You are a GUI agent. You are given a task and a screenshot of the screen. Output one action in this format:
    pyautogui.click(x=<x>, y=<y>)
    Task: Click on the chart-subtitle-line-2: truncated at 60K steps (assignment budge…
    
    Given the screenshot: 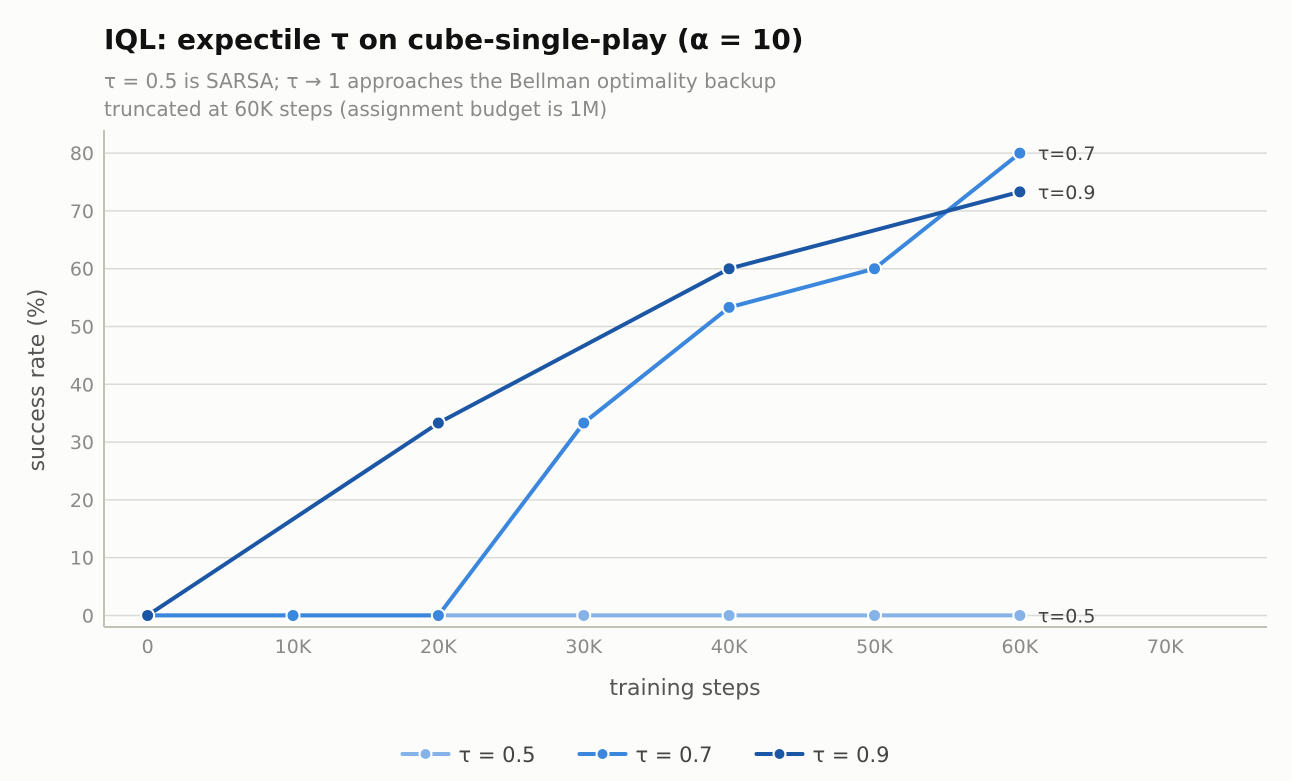 What is the action you would take?
    pyautogui.click(x=355, y=109)
    